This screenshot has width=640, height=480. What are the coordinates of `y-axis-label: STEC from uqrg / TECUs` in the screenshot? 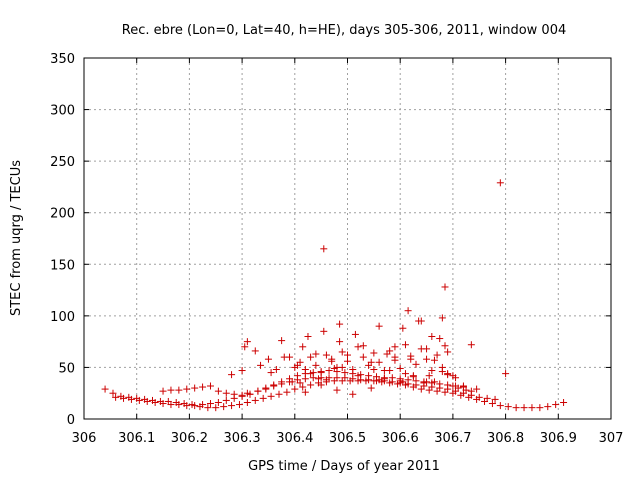 It's located at (16, 238).